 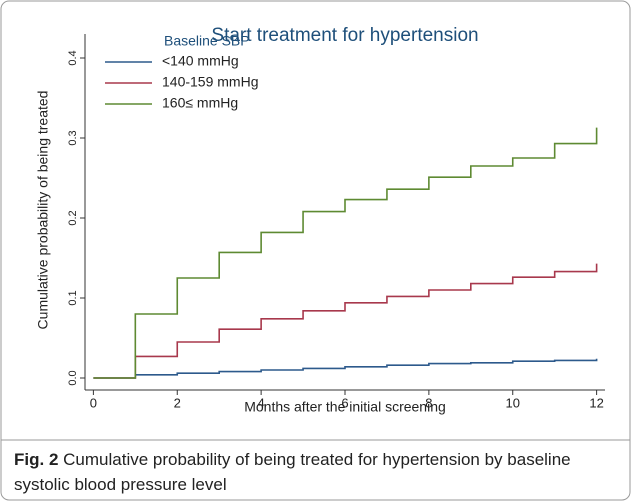 I want to click on x-tick-label: 4, so click(x=261, y=402).